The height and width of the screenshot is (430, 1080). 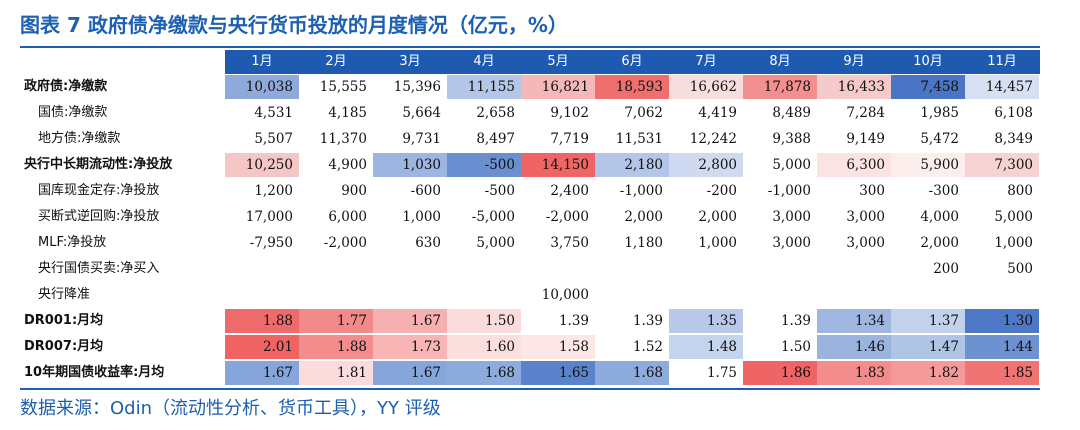 I want to click on table-cell: 7,719, so click(x=569, y=139).